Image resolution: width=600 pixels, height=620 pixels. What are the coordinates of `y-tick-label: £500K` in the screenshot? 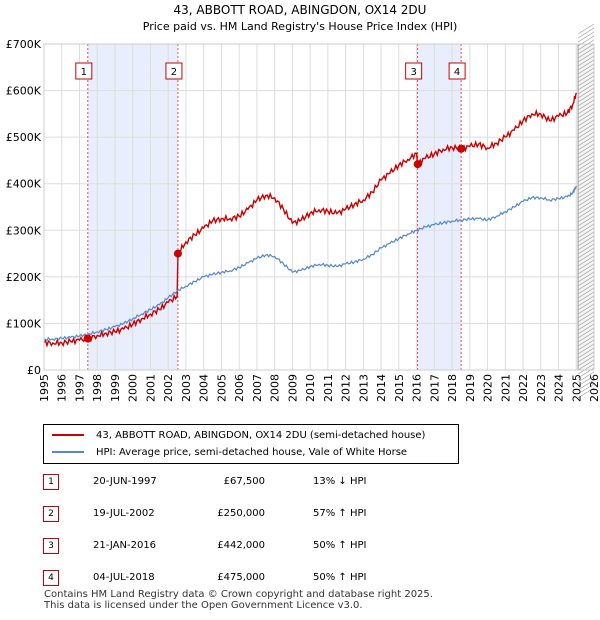 It's located at (24, 137).